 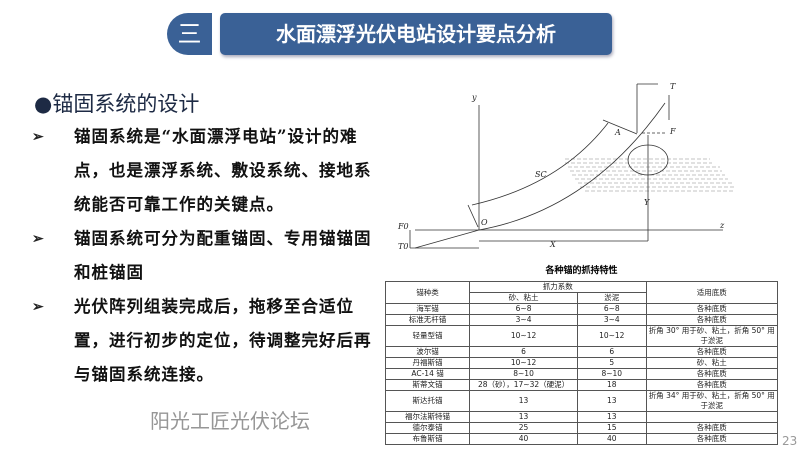 I want to click on table-row: 丹福斯锚 10~12 5 砂、粘土, so click(x=581, y=363).